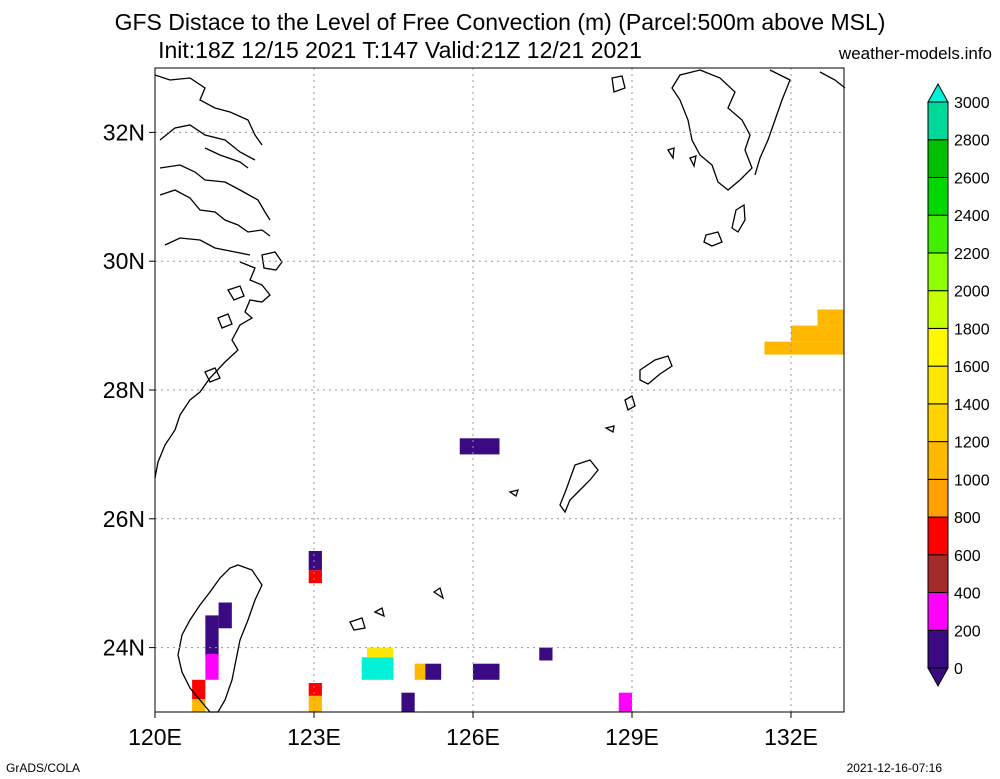  Describe the element at coordinates (972, 103) in the screenshot. I see `colorbar-label: 3000` at that location.